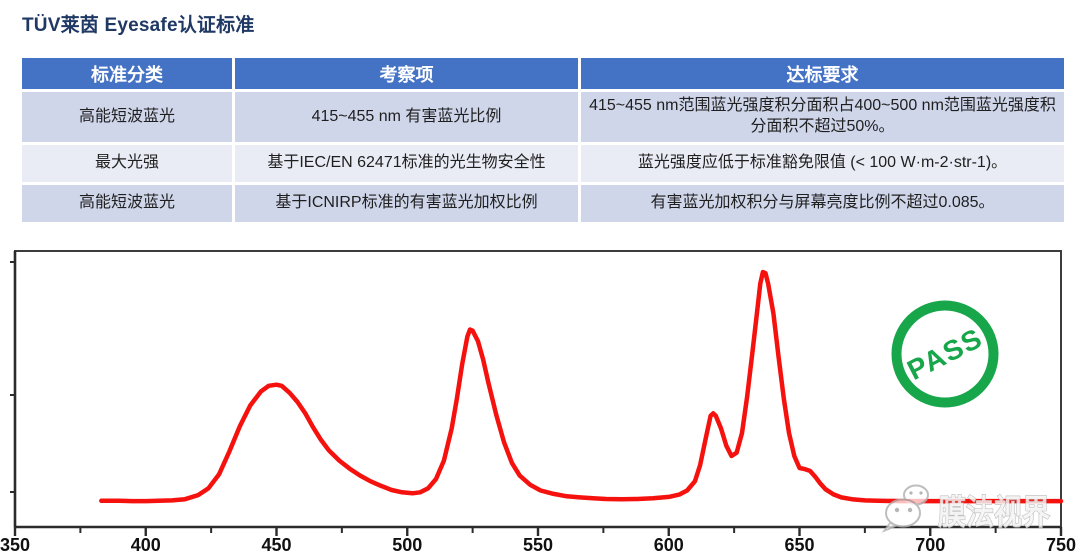 Image resolution: width=1080 pixels, height=555 pixels. Describe the element at coordinates (406, 73) in the screenshot. I see `column-header-1: 考察项` at that location.